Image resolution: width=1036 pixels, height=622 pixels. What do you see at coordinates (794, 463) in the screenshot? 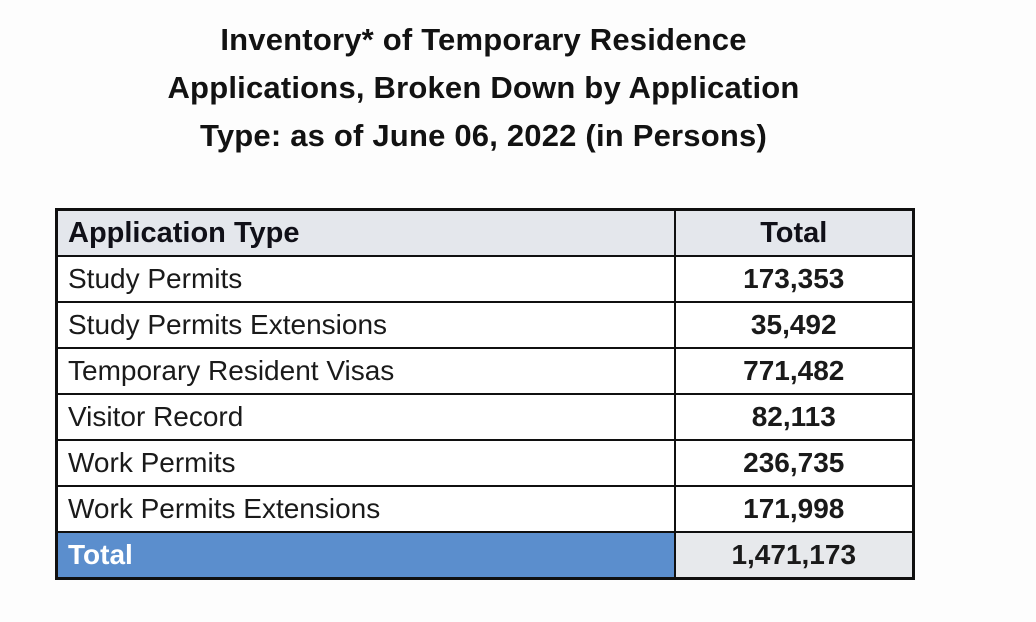
I see `total-value-cell: 236,735` at bounding box center [794, 463].